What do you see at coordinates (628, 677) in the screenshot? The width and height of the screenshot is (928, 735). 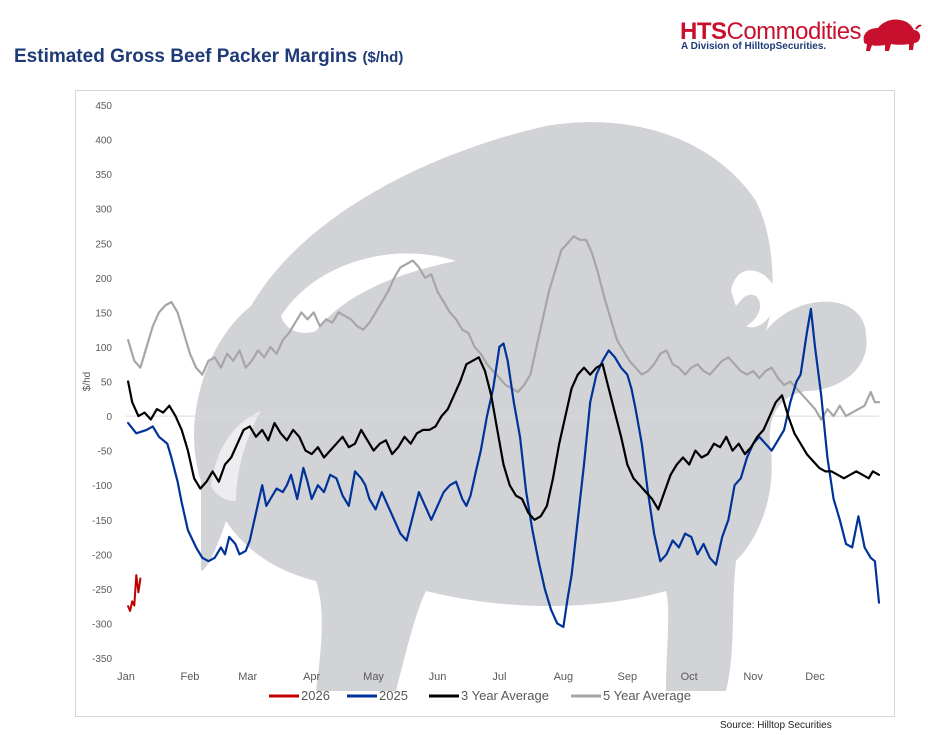 I see `x-tick-label: Sep` at bounding box center [628, 677].